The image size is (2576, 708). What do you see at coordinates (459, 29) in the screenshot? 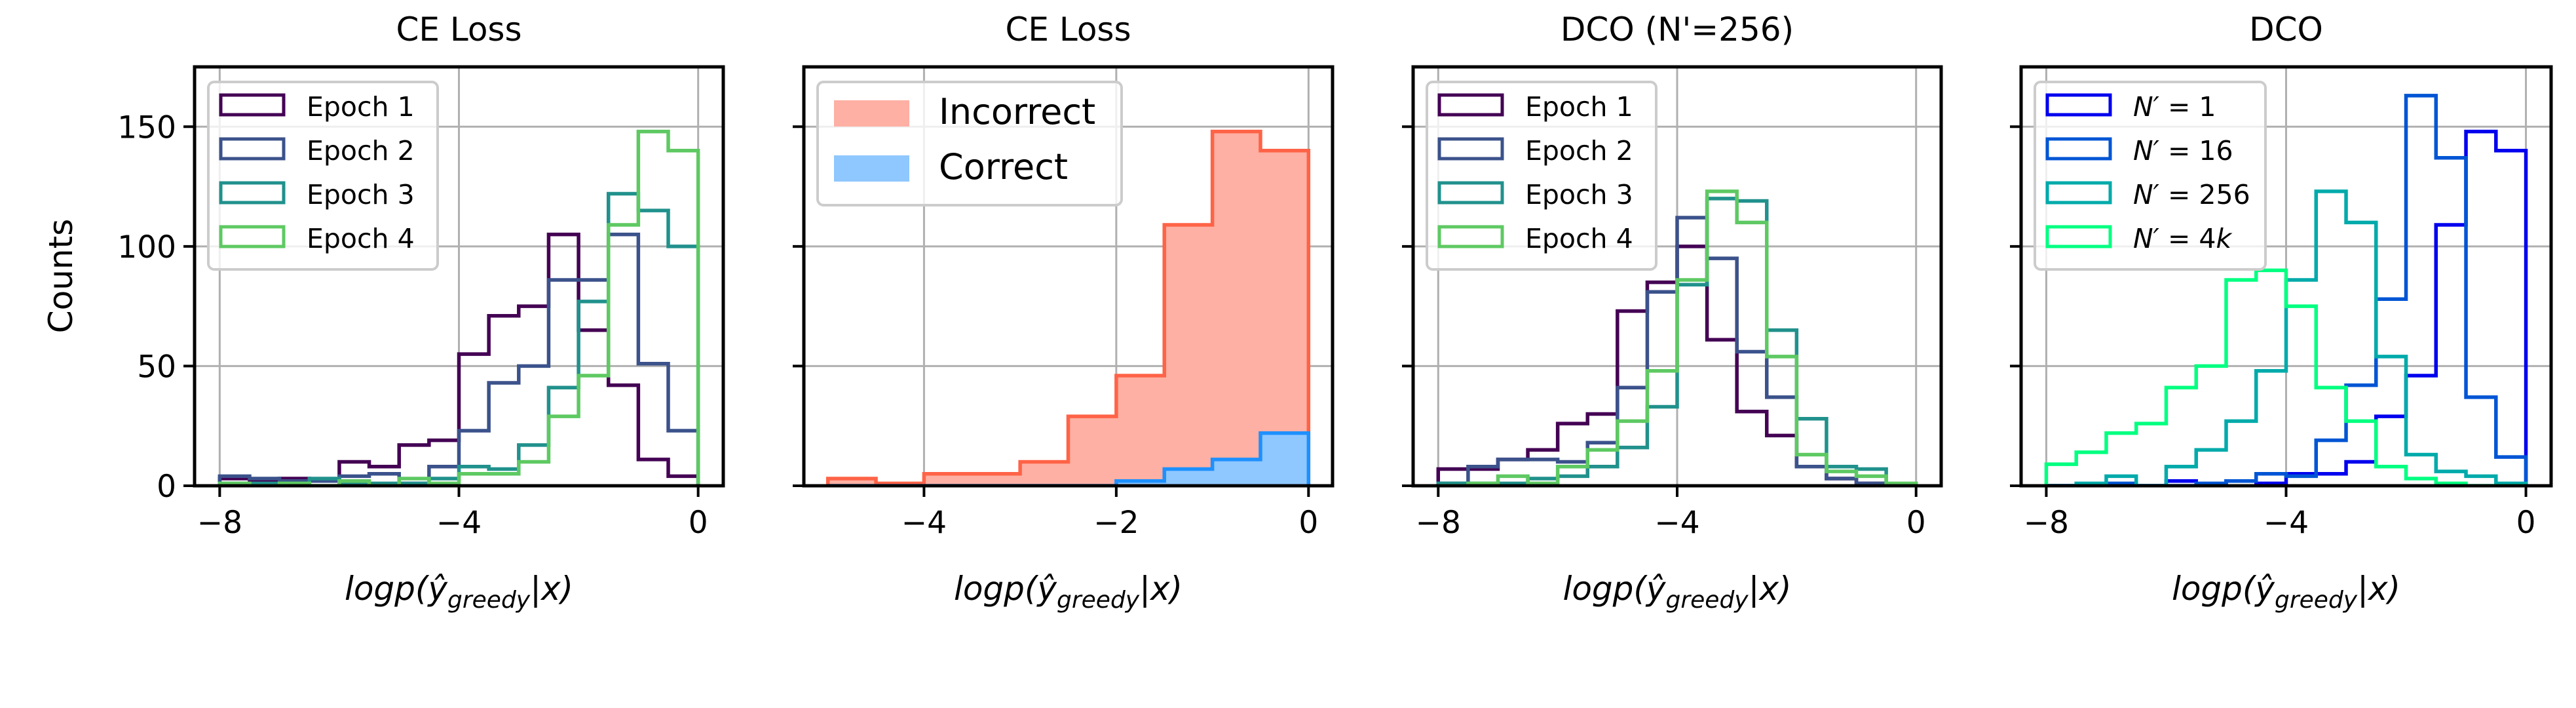
I see `panel-title: CE Loss` at bounding box center [459, 29].